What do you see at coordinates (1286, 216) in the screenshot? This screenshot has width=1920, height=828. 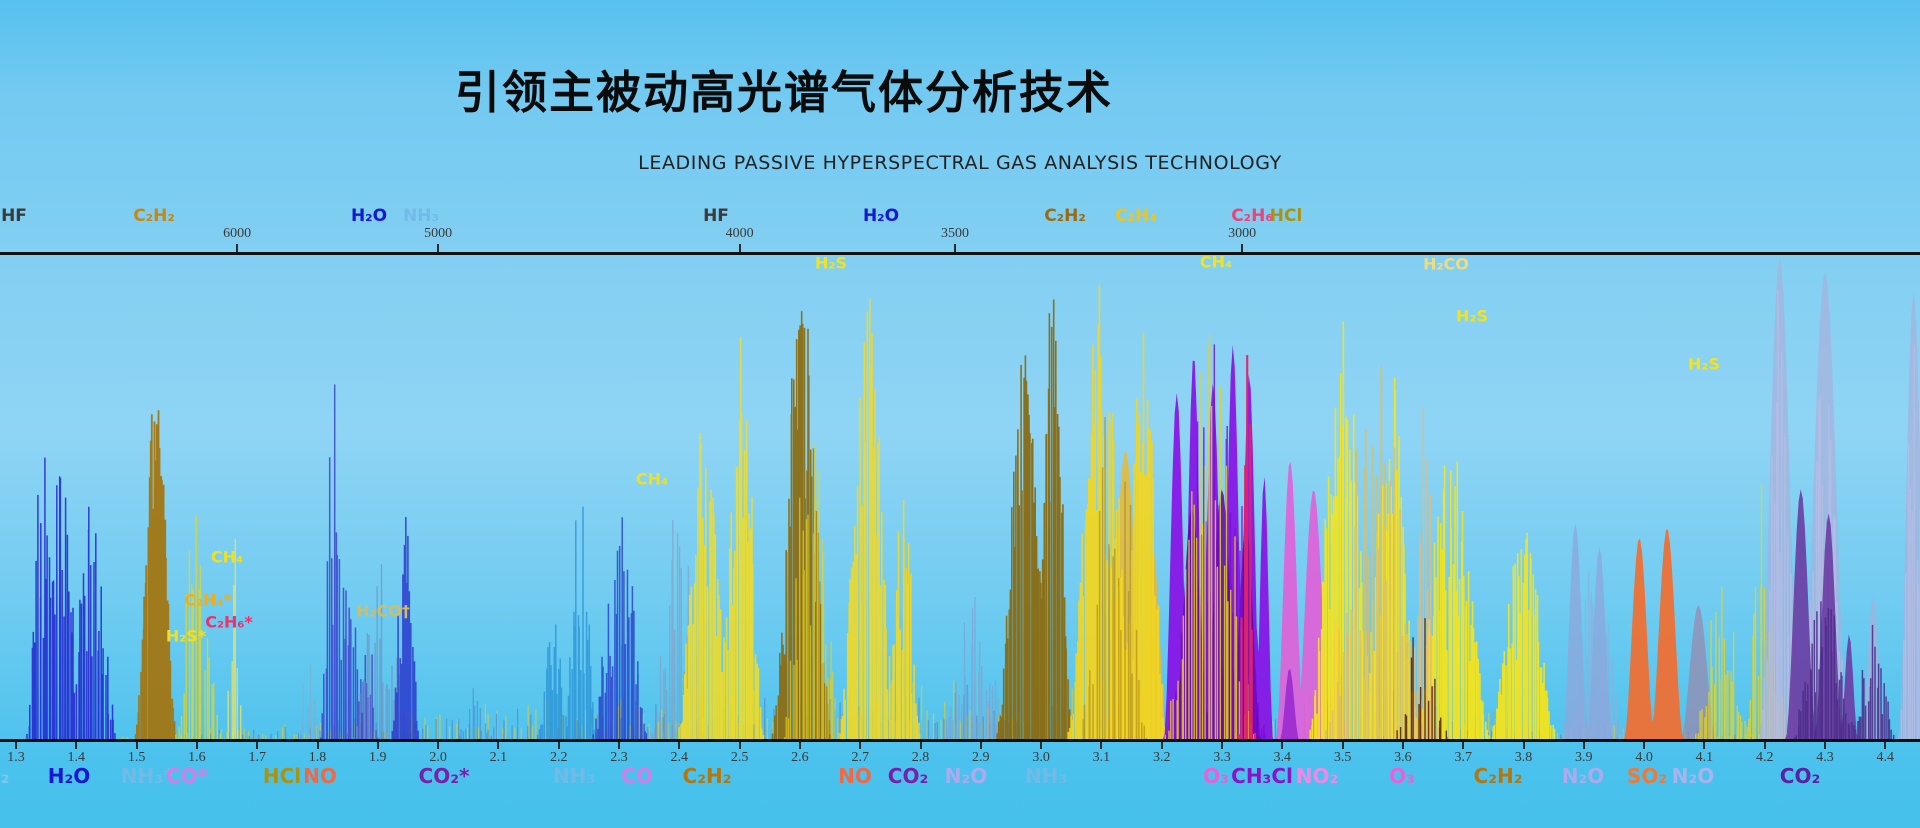 I see `species-label-top: HCl` at bounding box center [1286, 216].